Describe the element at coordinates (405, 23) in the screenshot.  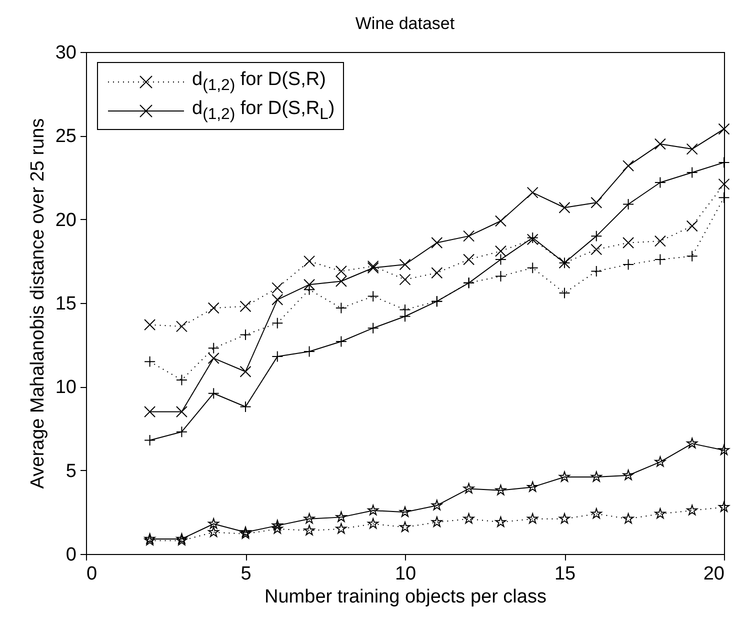
I see `chart-title: Wine dataset` at that location.